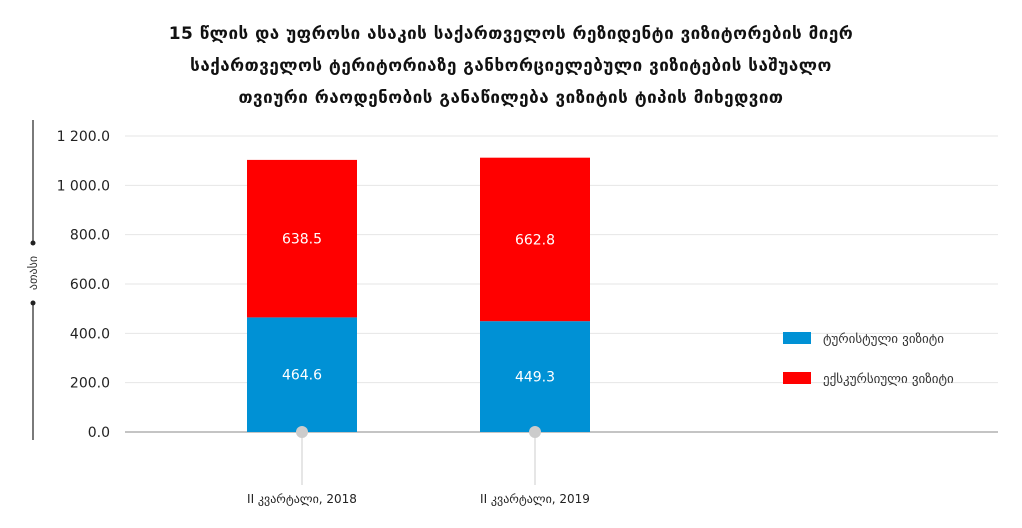  I want to click on data-label: 662.8, so click(535, 240).